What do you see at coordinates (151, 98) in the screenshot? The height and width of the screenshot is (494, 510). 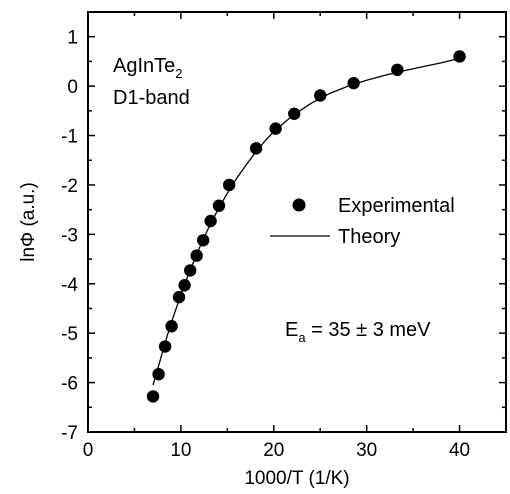 I see `band-label: D1-band` at bounding box center [151, 98].